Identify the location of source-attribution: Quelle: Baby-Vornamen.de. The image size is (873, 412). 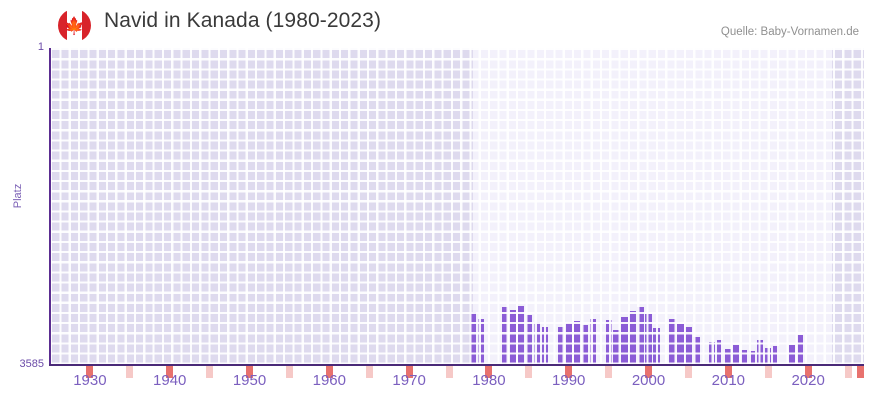
(789, 32).